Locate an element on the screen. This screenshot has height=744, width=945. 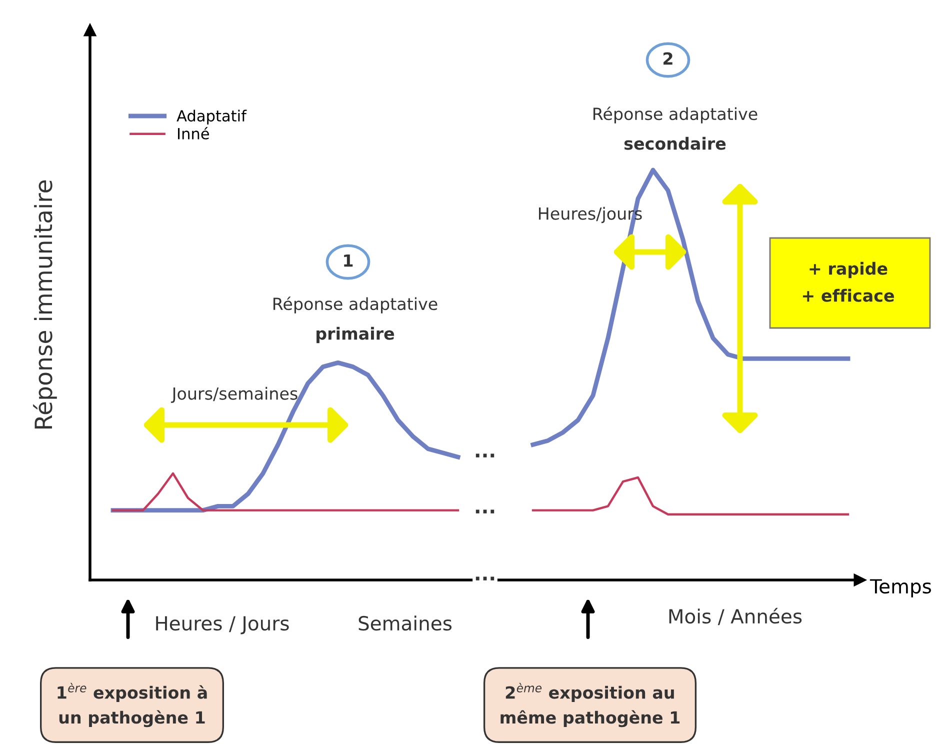
y-axis-title: Réponse immunitaire is located at coordinates (45, 304).